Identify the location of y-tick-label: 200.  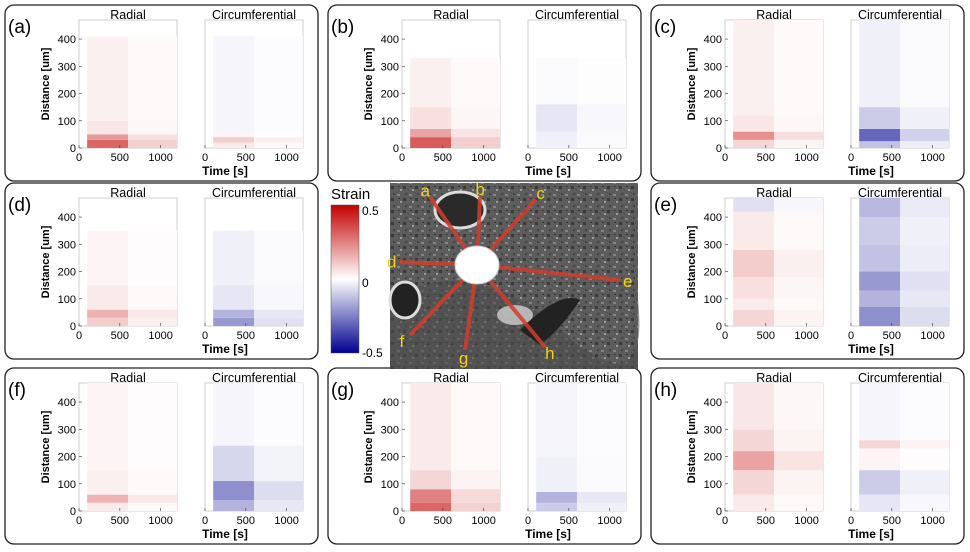
(713, 95).